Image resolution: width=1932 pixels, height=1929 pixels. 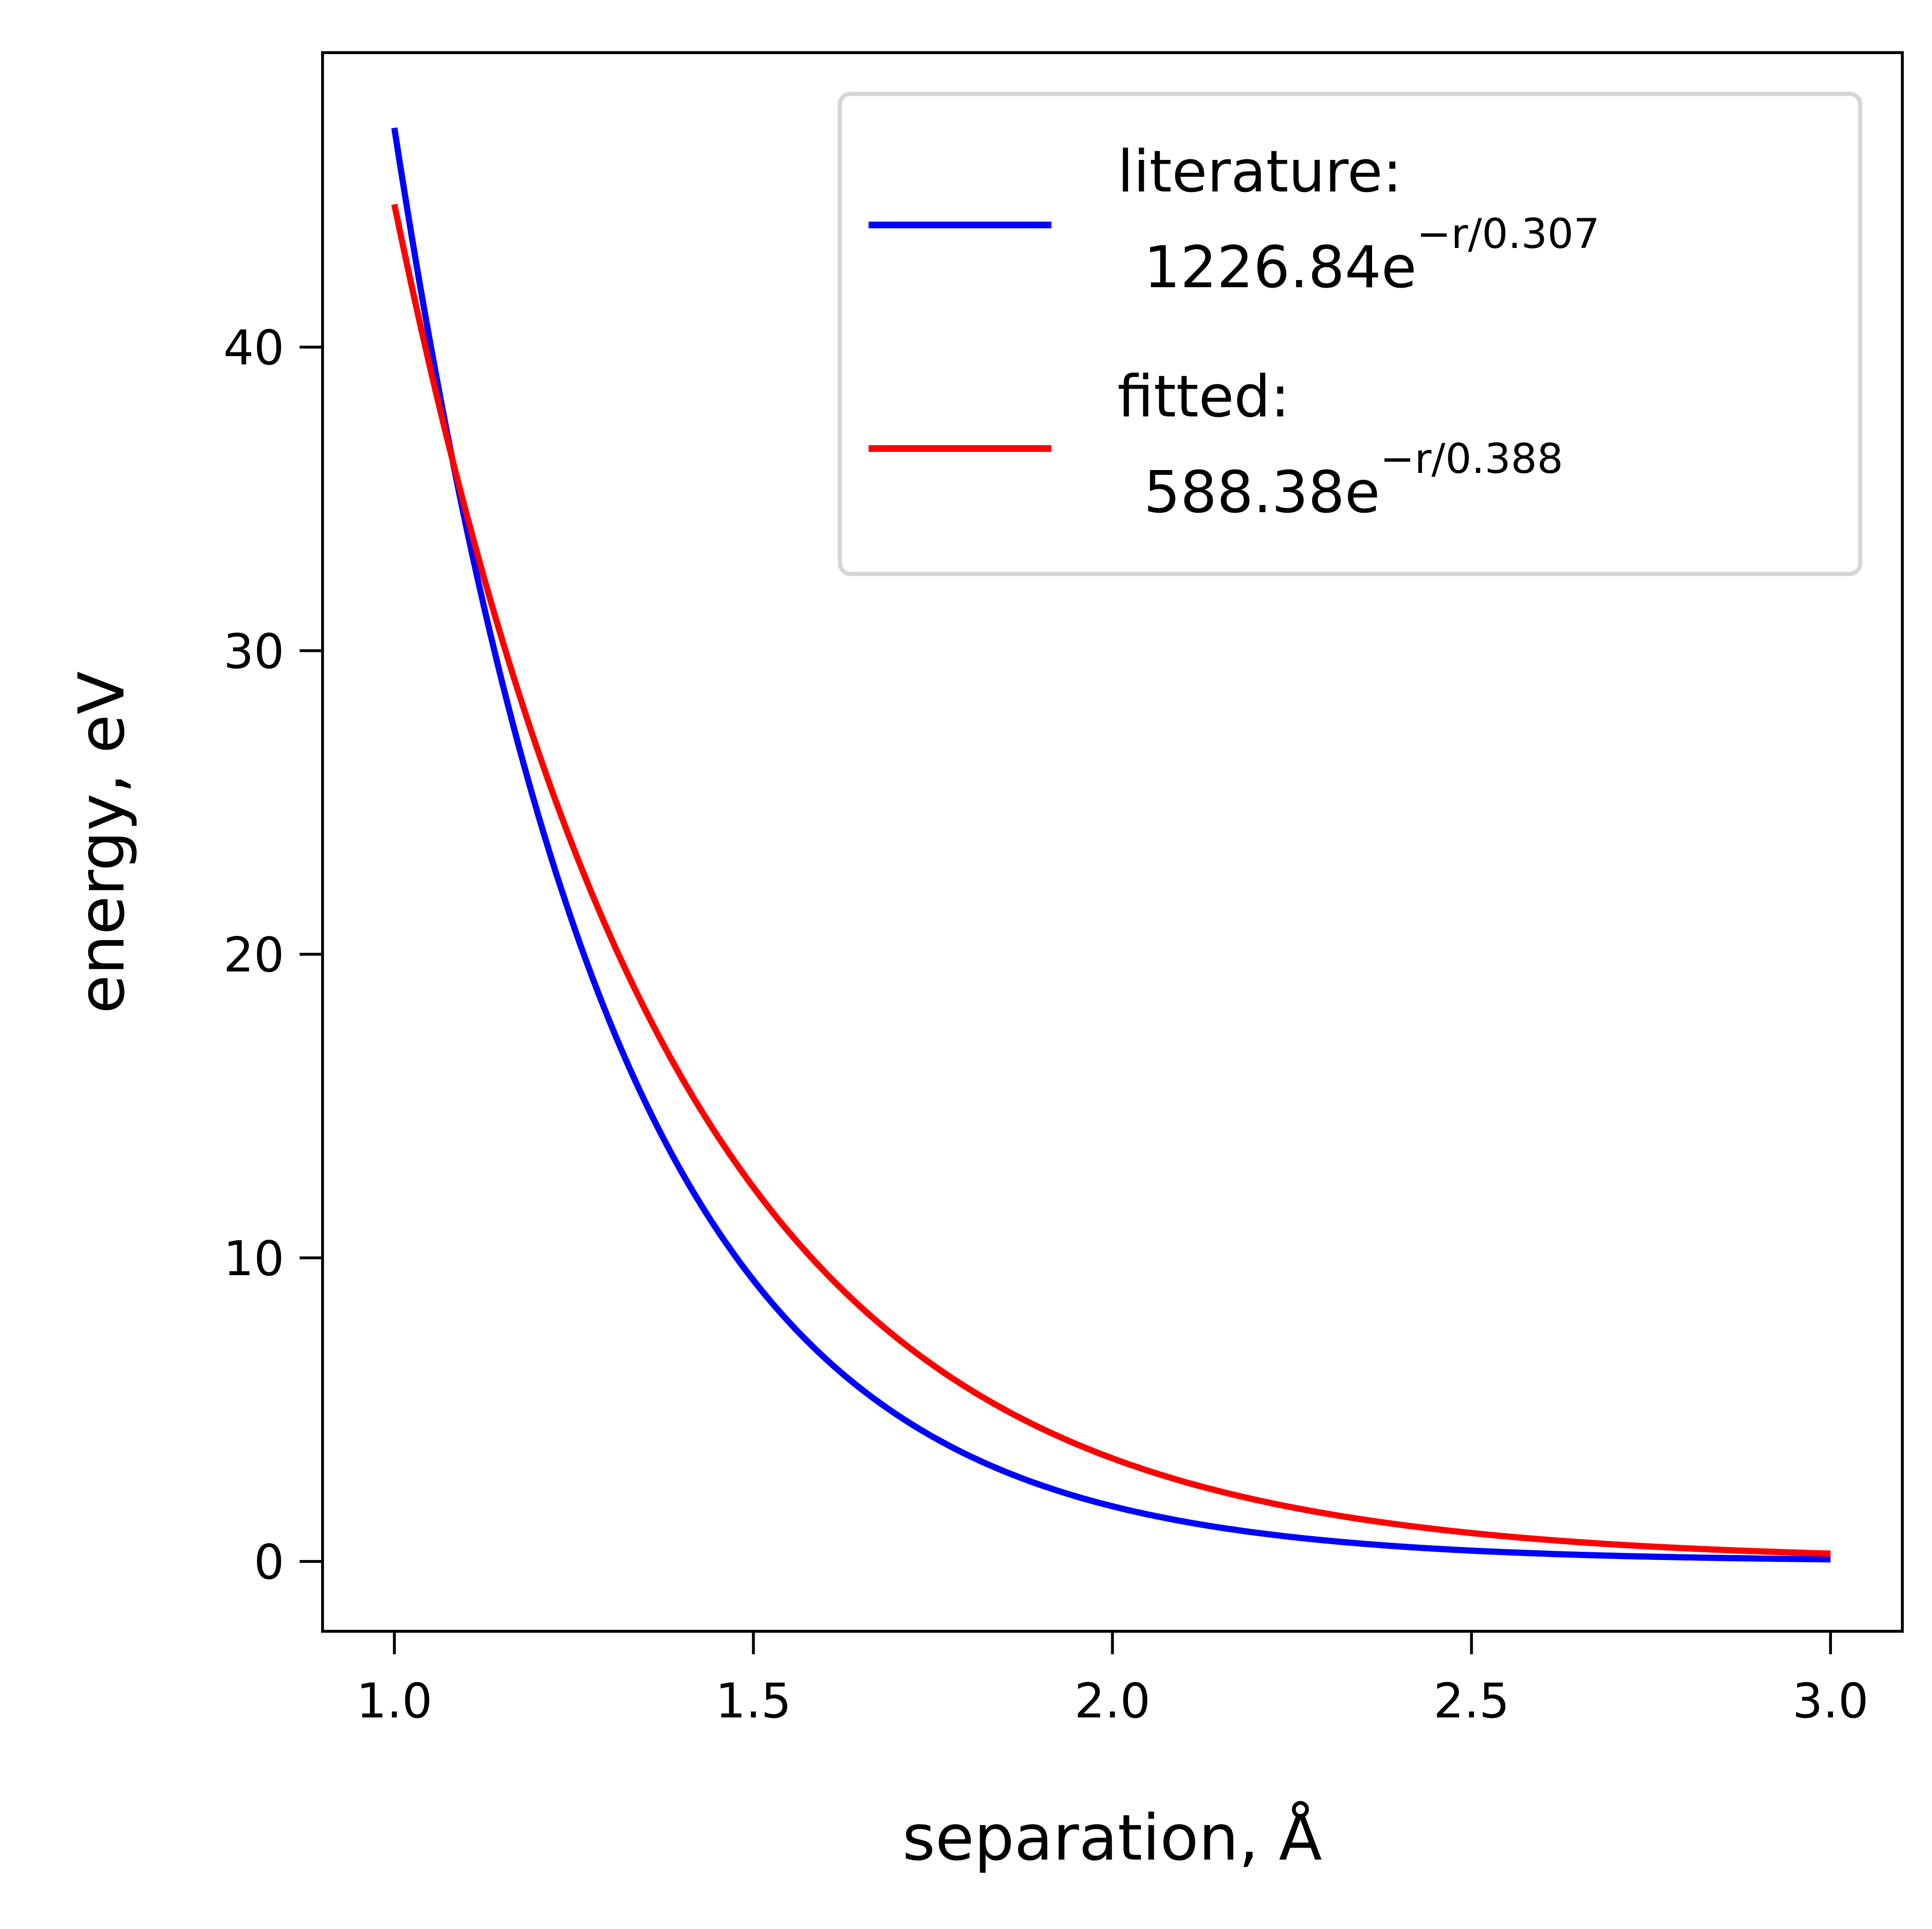 I want to click on y-tick-label: 30, so click(x=253, y=651).